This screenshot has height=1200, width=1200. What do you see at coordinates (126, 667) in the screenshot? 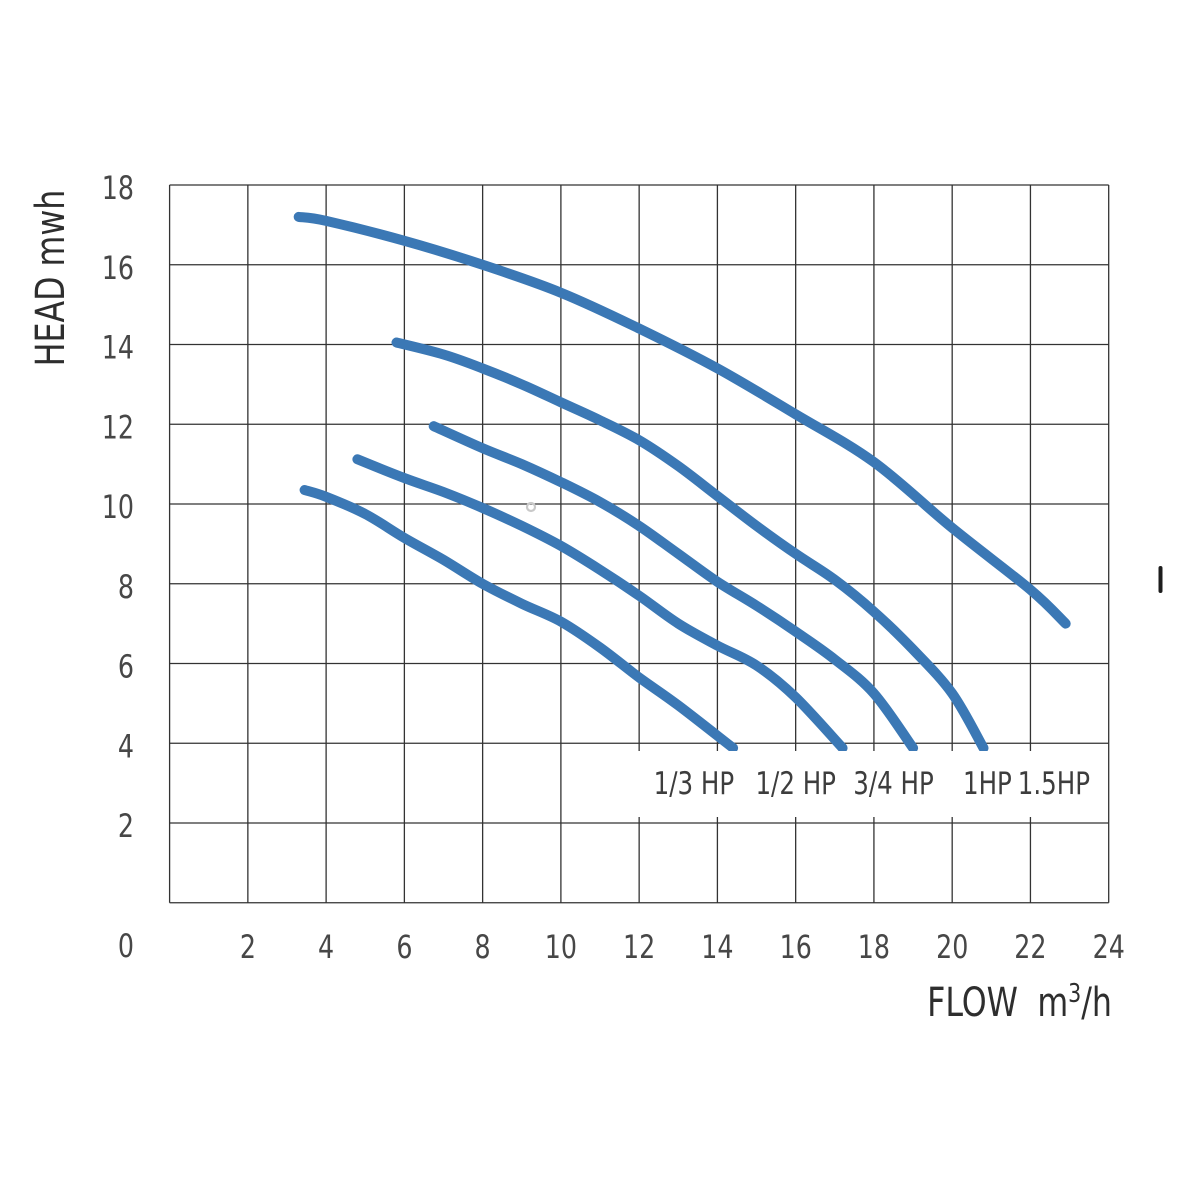
I see `y-tick-label: 6` at bounding box center [126, 667].